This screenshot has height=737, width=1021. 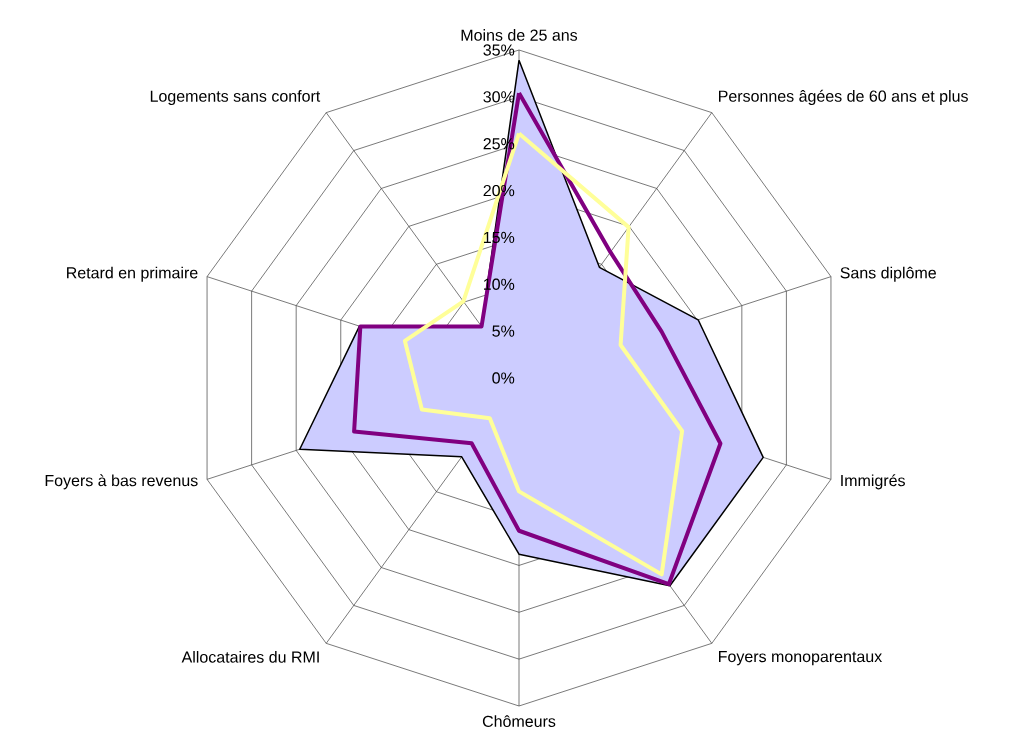 I want to click on spoke-label: Sans diplôme, so click(x=888, y=274).